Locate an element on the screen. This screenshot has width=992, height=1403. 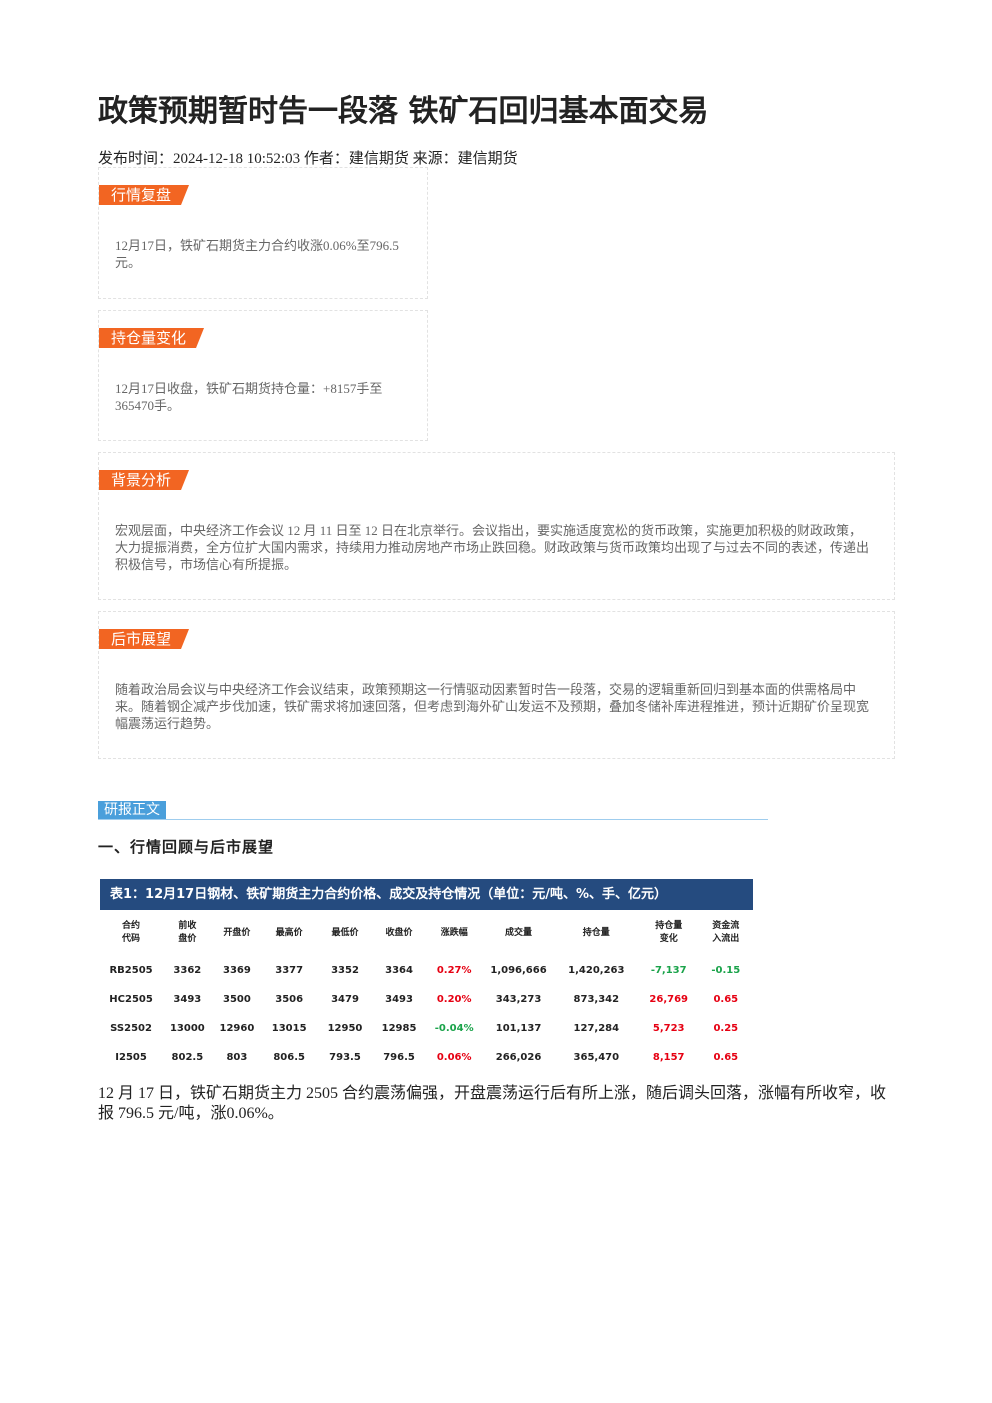
title: 政策预期暂时告一段落 铁矿石回归基本面交易 is located at coordinates (403, 111).